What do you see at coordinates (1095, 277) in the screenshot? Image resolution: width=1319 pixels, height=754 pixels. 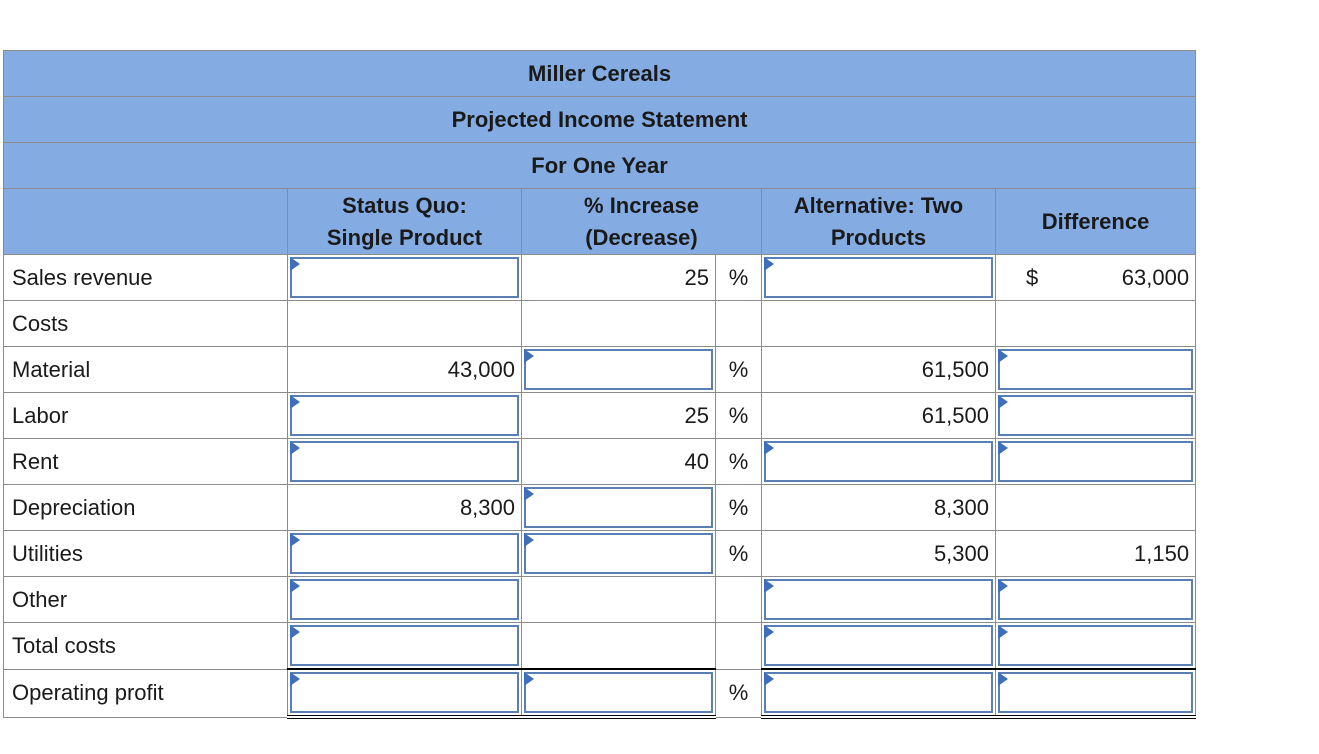 I see `difference-cell: $63,000` at bounding box center [1095, 277].